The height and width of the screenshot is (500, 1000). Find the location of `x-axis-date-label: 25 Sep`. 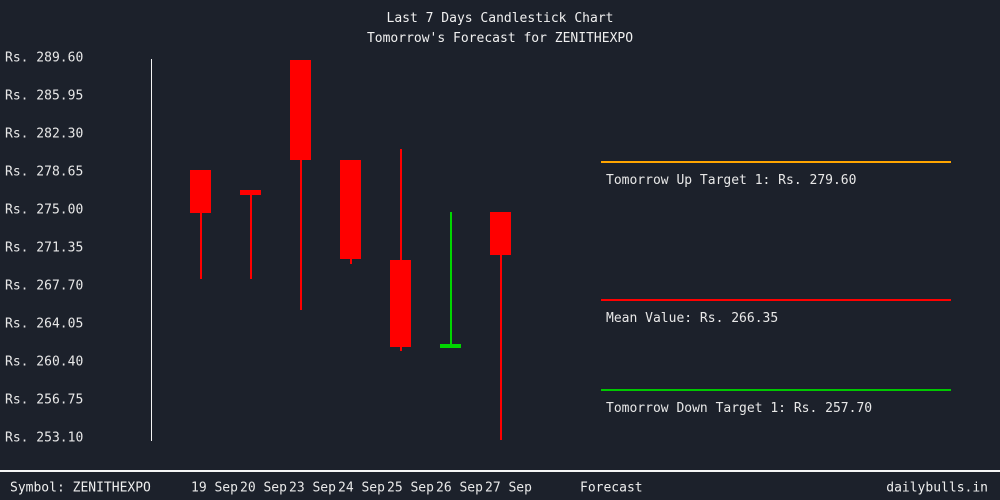

x-axis-date-label: 25 Sep is located at coordinates (410, 488).